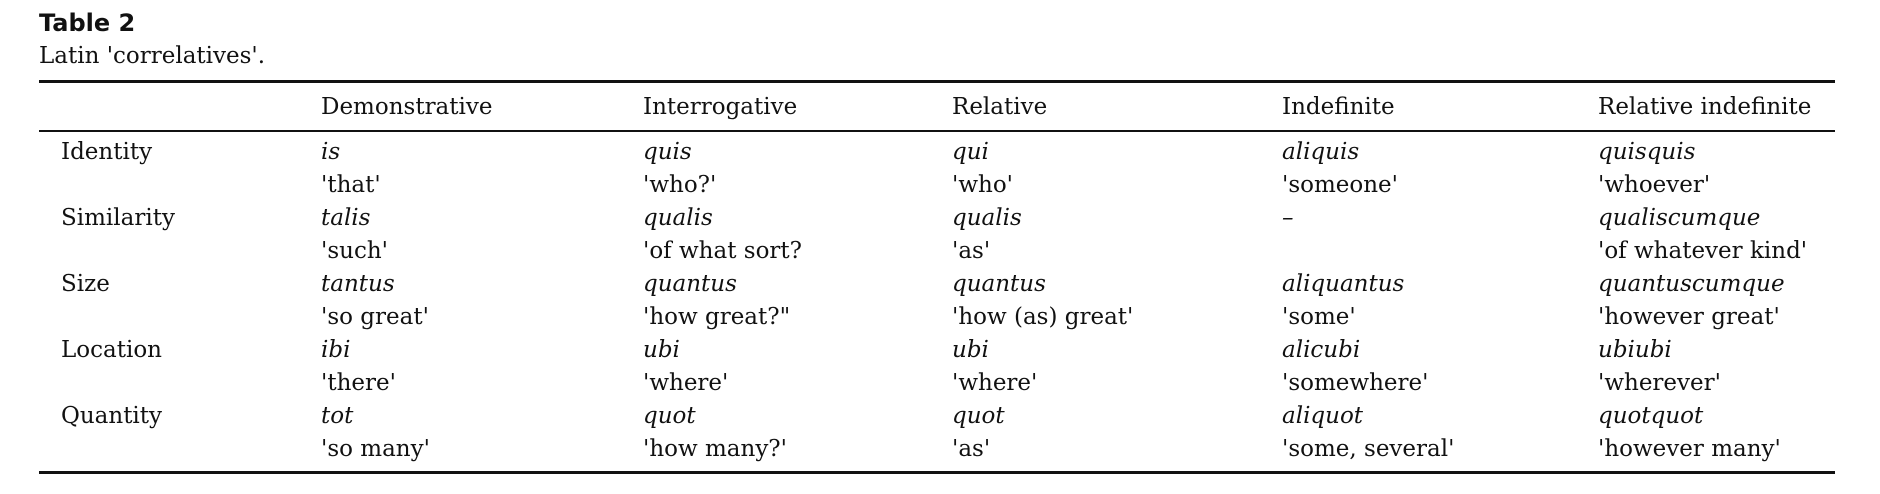  What do you see at coordinates (1368, 449) in the screenshot?
I see `gloss: 'some, several'` at bounding box center [1368, 449].